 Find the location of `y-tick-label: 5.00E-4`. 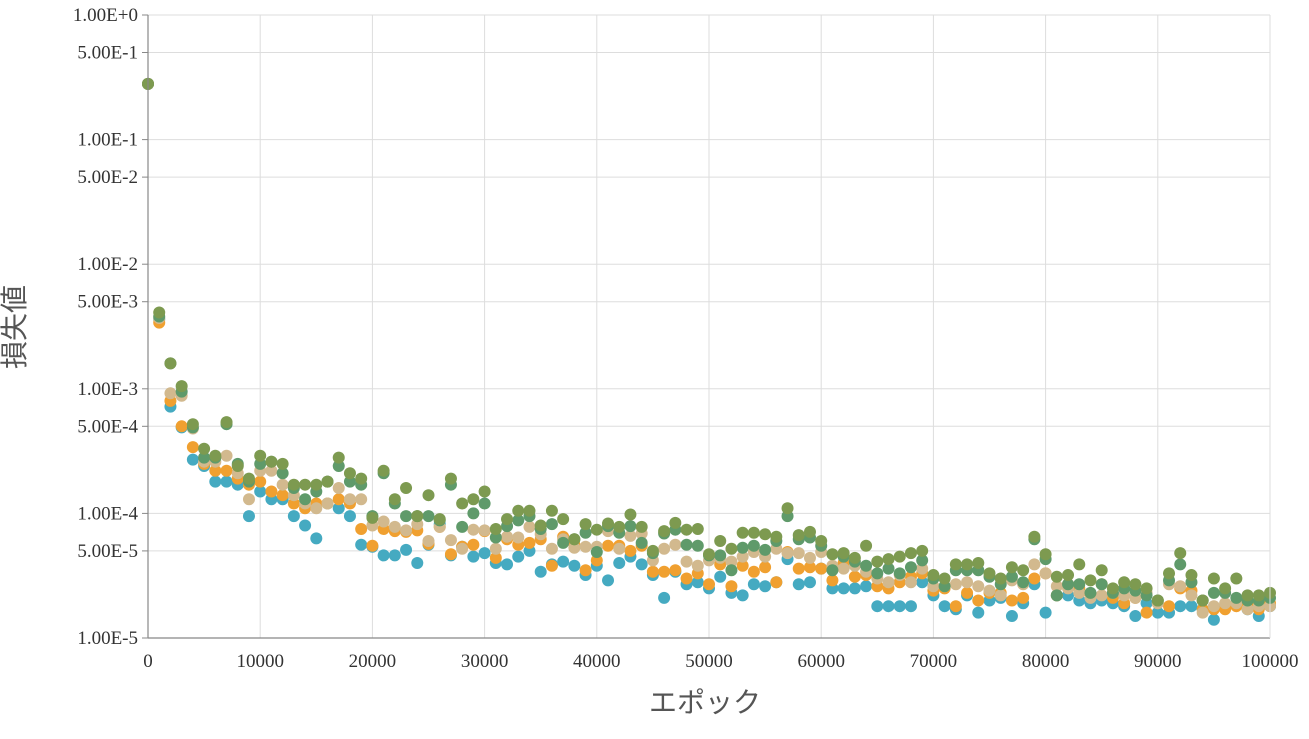

y-tick-label: 5.00E-4 is located at coordinates (107, 426).